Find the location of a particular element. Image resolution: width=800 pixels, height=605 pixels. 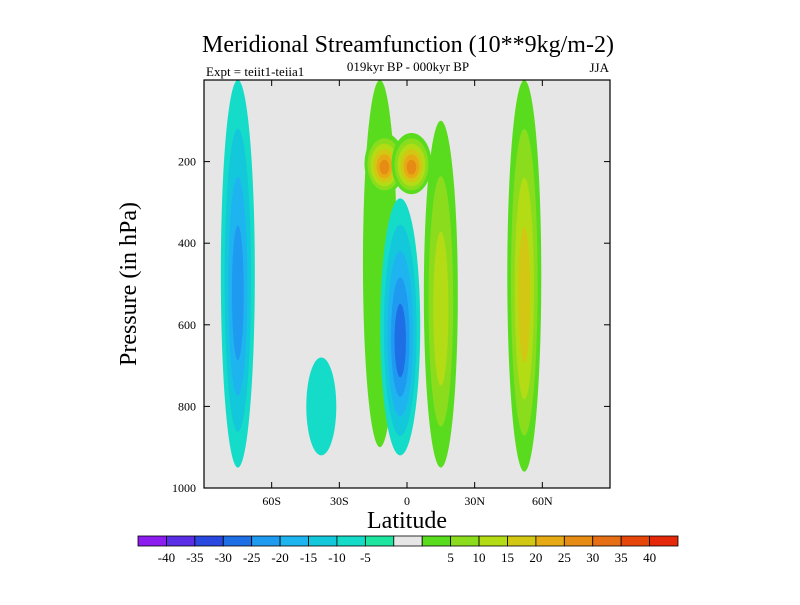

colorbar-label-11: 20 is located at coordinates (535, 557).